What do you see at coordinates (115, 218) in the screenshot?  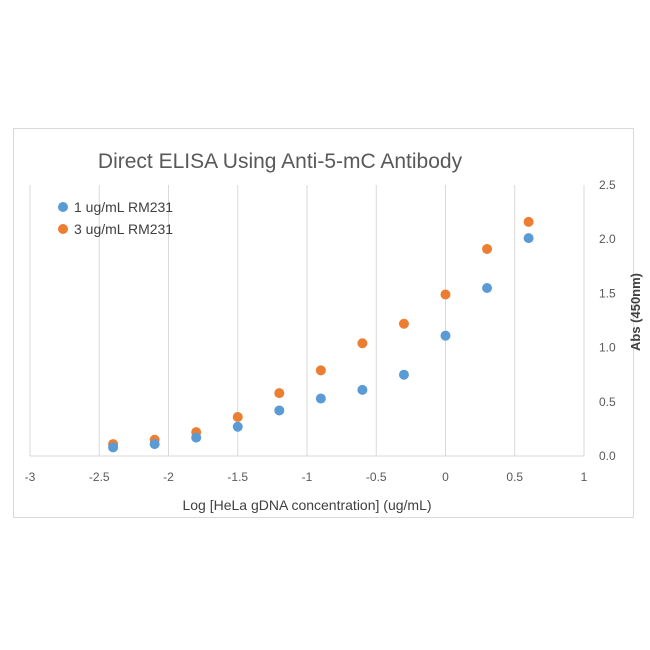 I see `legend: 1 ug/mL RM231 3 ug/mL RM231` at bounding box center [115, 218].